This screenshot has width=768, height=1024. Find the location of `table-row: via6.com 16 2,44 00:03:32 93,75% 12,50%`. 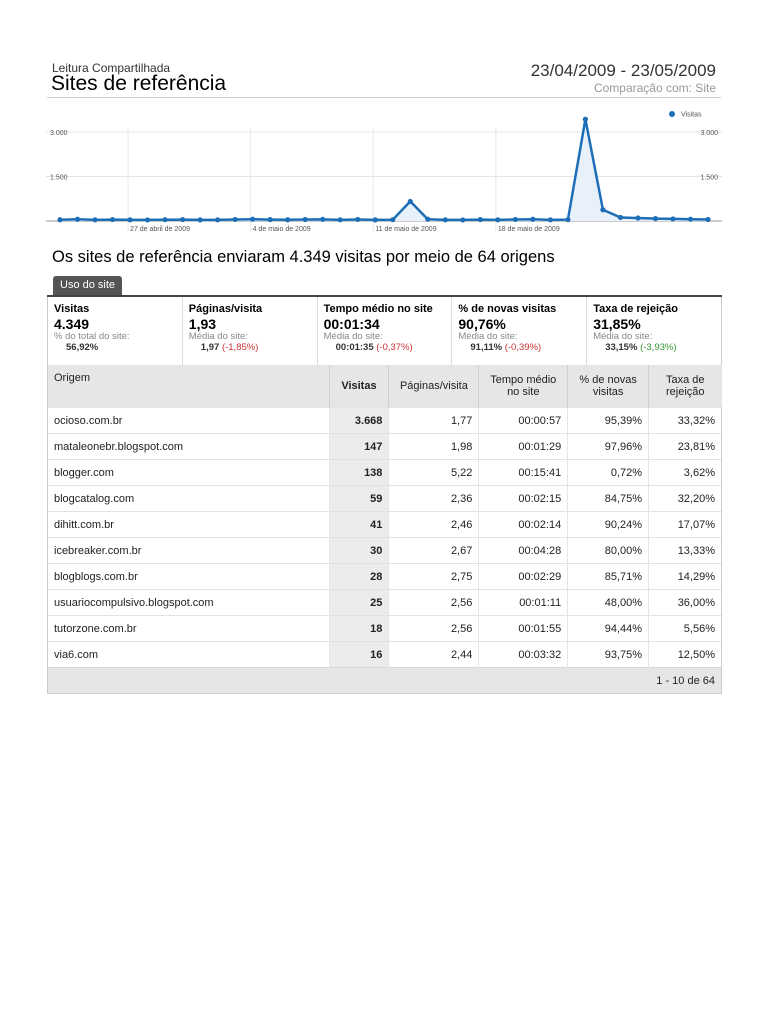

table-row: via6.com 16 2,44 00:03:32 93,75% 12,50% is located at coordinates (384, 654).